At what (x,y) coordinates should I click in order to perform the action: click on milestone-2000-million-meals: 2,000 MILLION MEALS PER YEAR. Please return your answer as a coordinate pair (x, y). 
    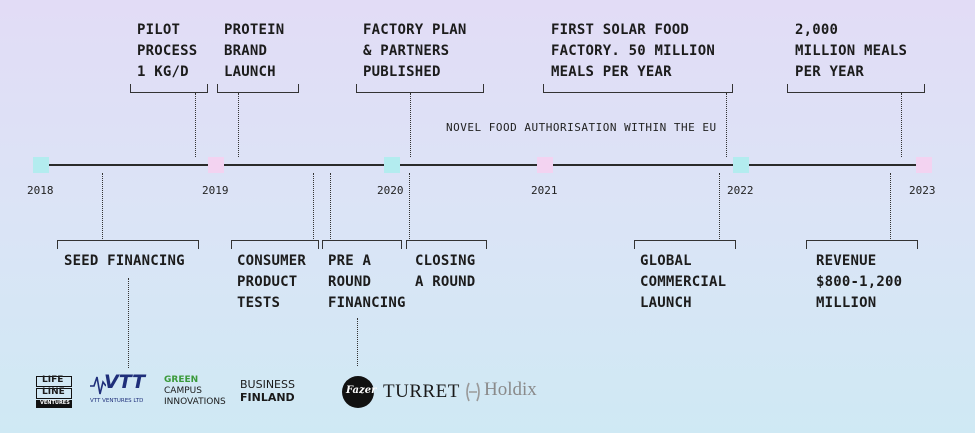
    Looking at the image, I should click on (851, 51).